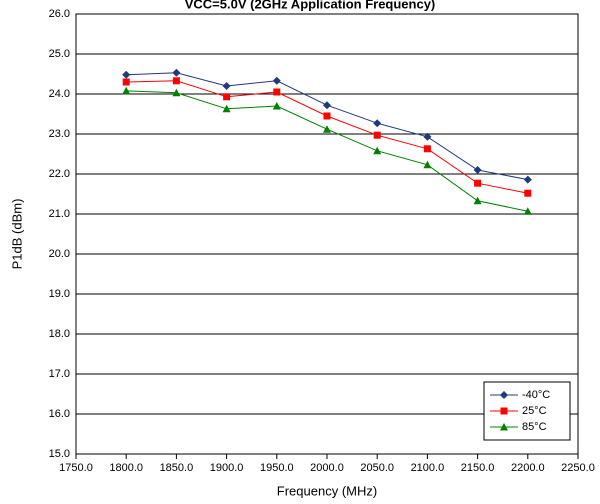  Describe the element at coordinates (59, 254) in the screenshot. I see `y-tick-label: 20.0` at that location.